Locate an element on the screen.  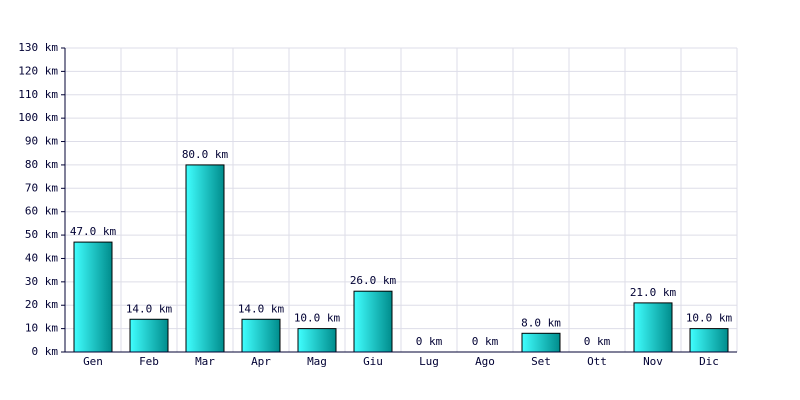
x-tick-label: Feb is located at coordinates (149, 361).